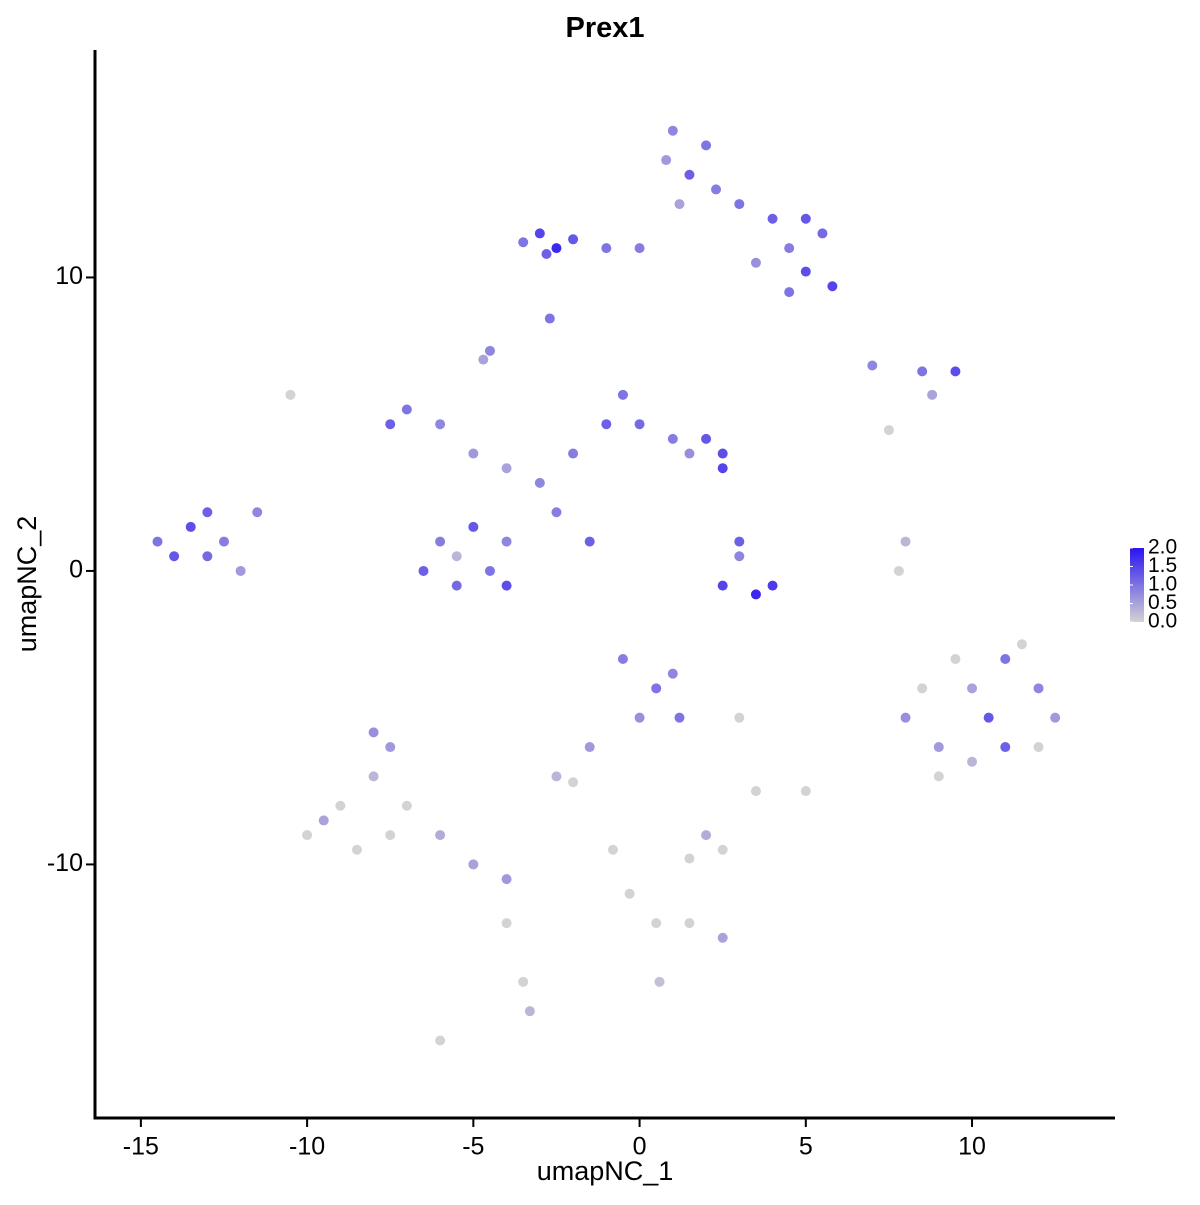  I want to click on colorbar-label: 2.0, so click(1162, 547).